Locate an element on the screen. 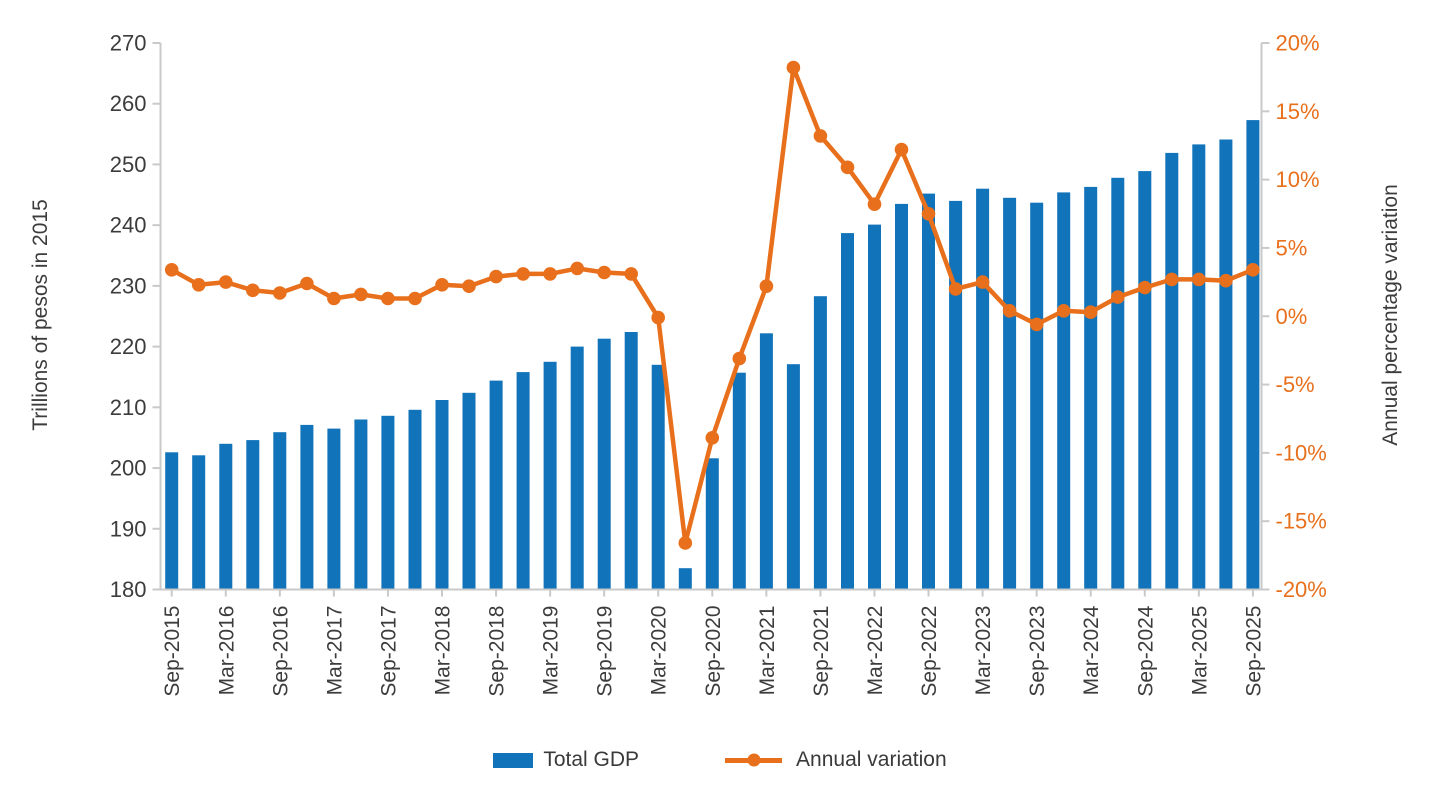  right-tick-label: 10% is located at coordinates (1298, 179).